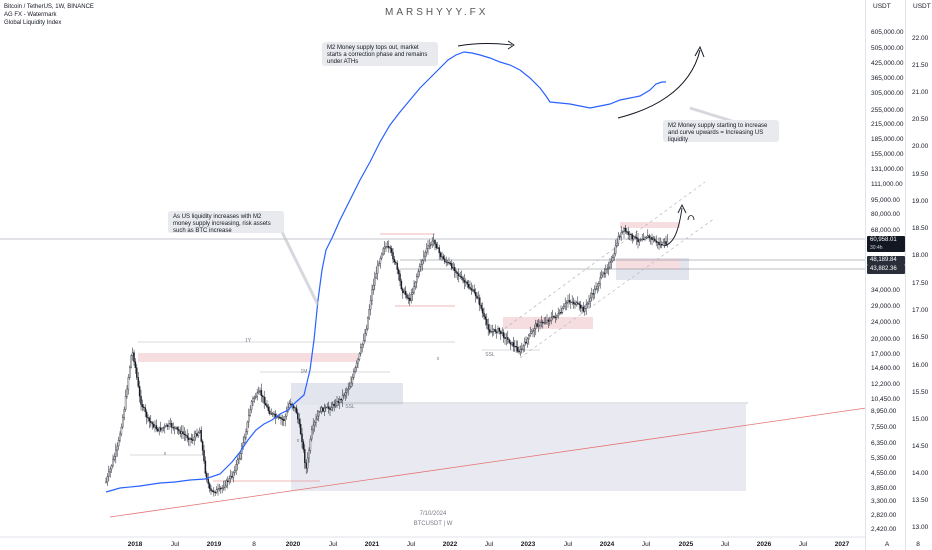 This screenshot has width=932, height=550. Describe the element at coordinates (920, 201) in the screenshot. I see `right-tick-label: 19.00` at that location.